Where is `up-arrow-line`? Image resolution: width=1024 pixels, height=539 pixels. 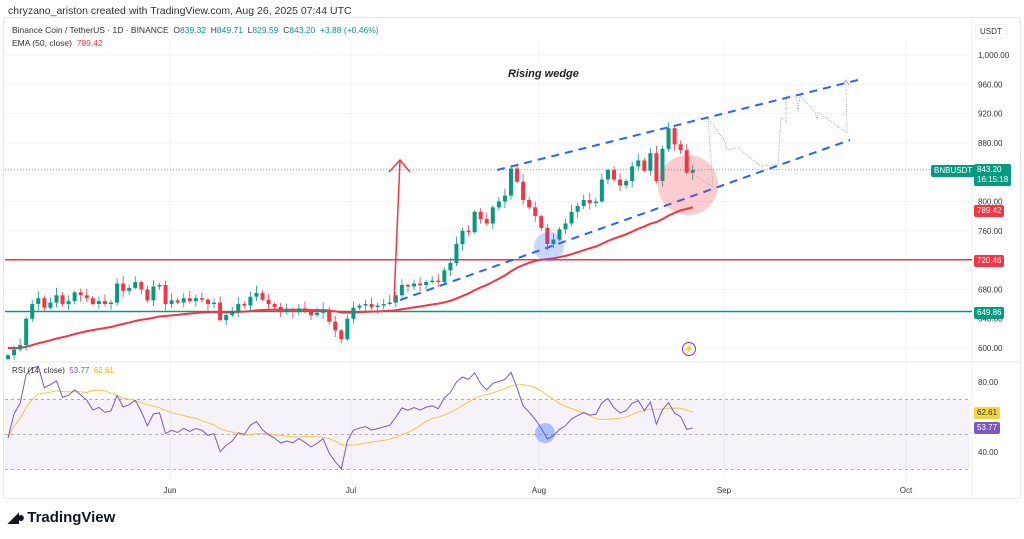
up-arrow-line is located at coordinates (397, 231).